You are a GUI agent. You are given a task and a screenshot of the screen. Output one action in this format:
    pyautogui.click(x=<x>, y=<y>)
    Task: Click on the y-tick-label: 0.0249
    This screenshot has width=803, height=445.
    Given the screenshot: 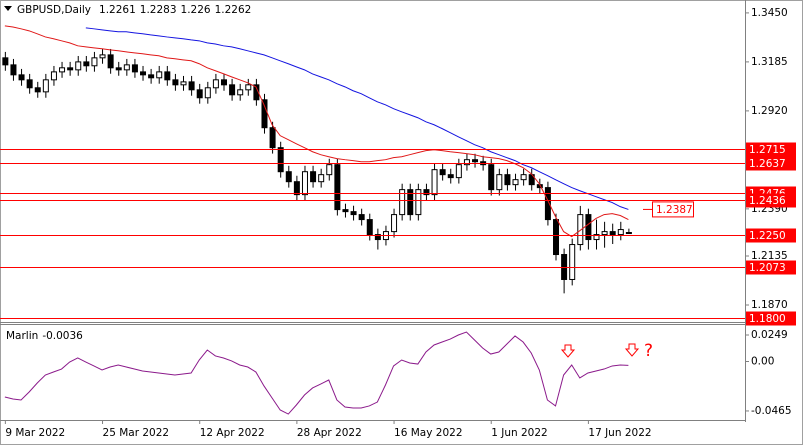 What is the action you would take?
    pyautogui.click(x=769, y=335)
    